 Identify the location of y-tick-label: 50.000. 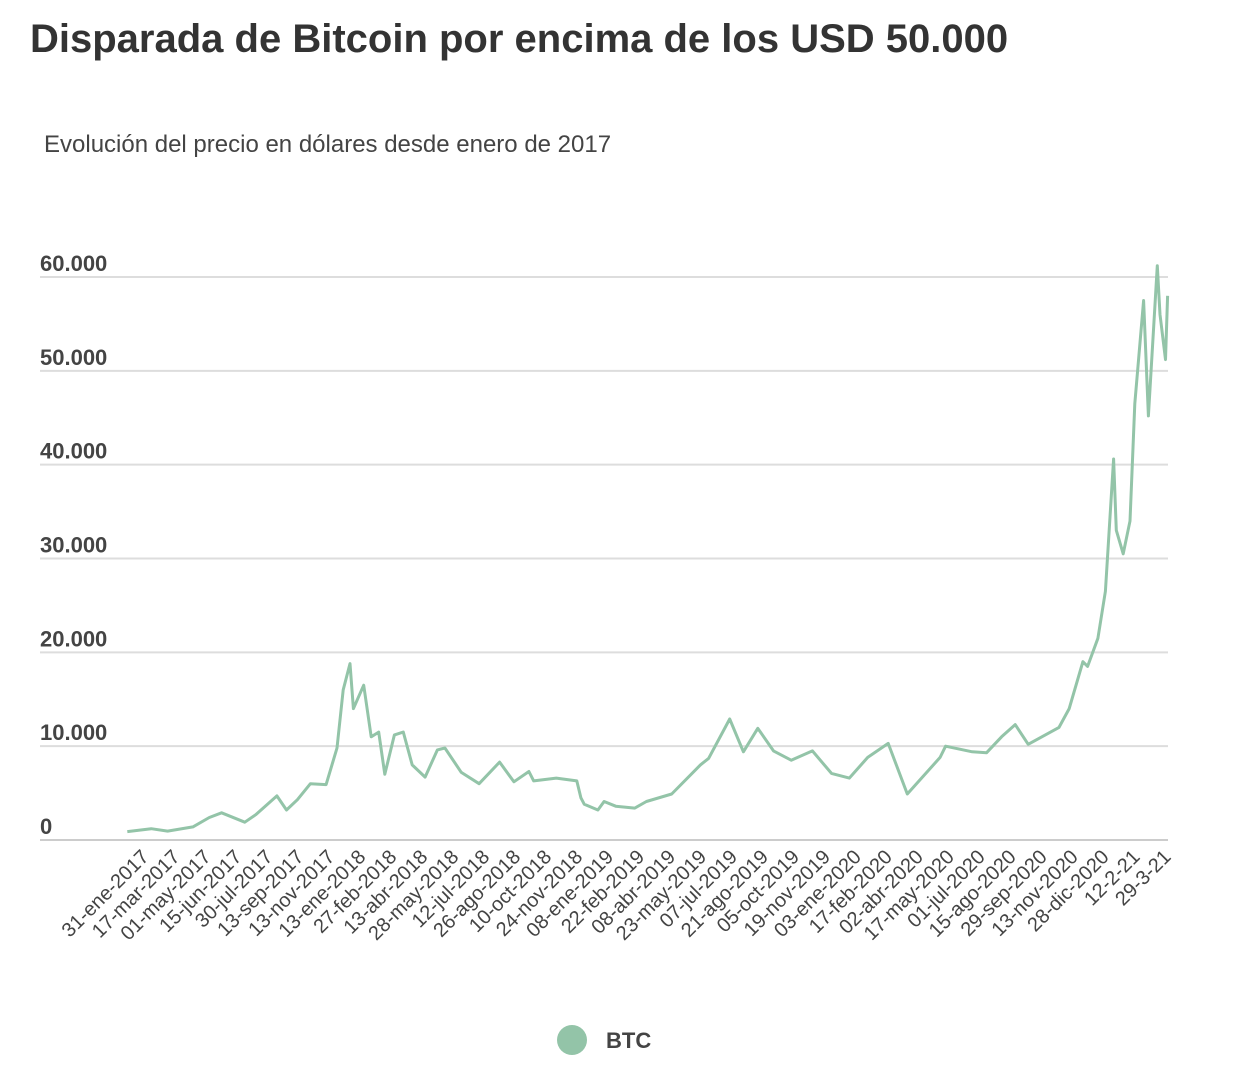
(73, 357).